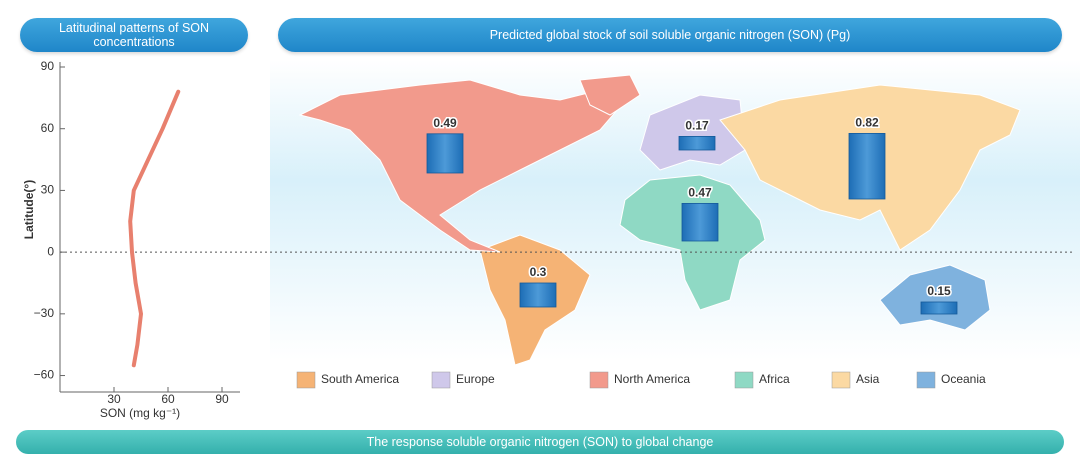 The height and width of the screenshot is (459, 1080). Describe the element at coordinates (222, 399) in the screenshot. I see `x-tick-label: 90` at that location.